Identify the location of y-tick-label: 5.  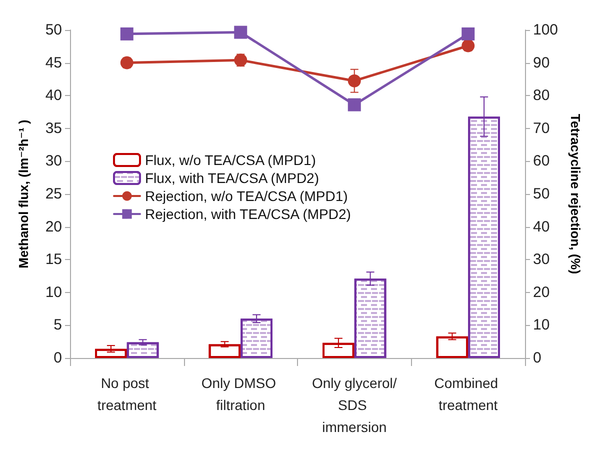
(58, 325).